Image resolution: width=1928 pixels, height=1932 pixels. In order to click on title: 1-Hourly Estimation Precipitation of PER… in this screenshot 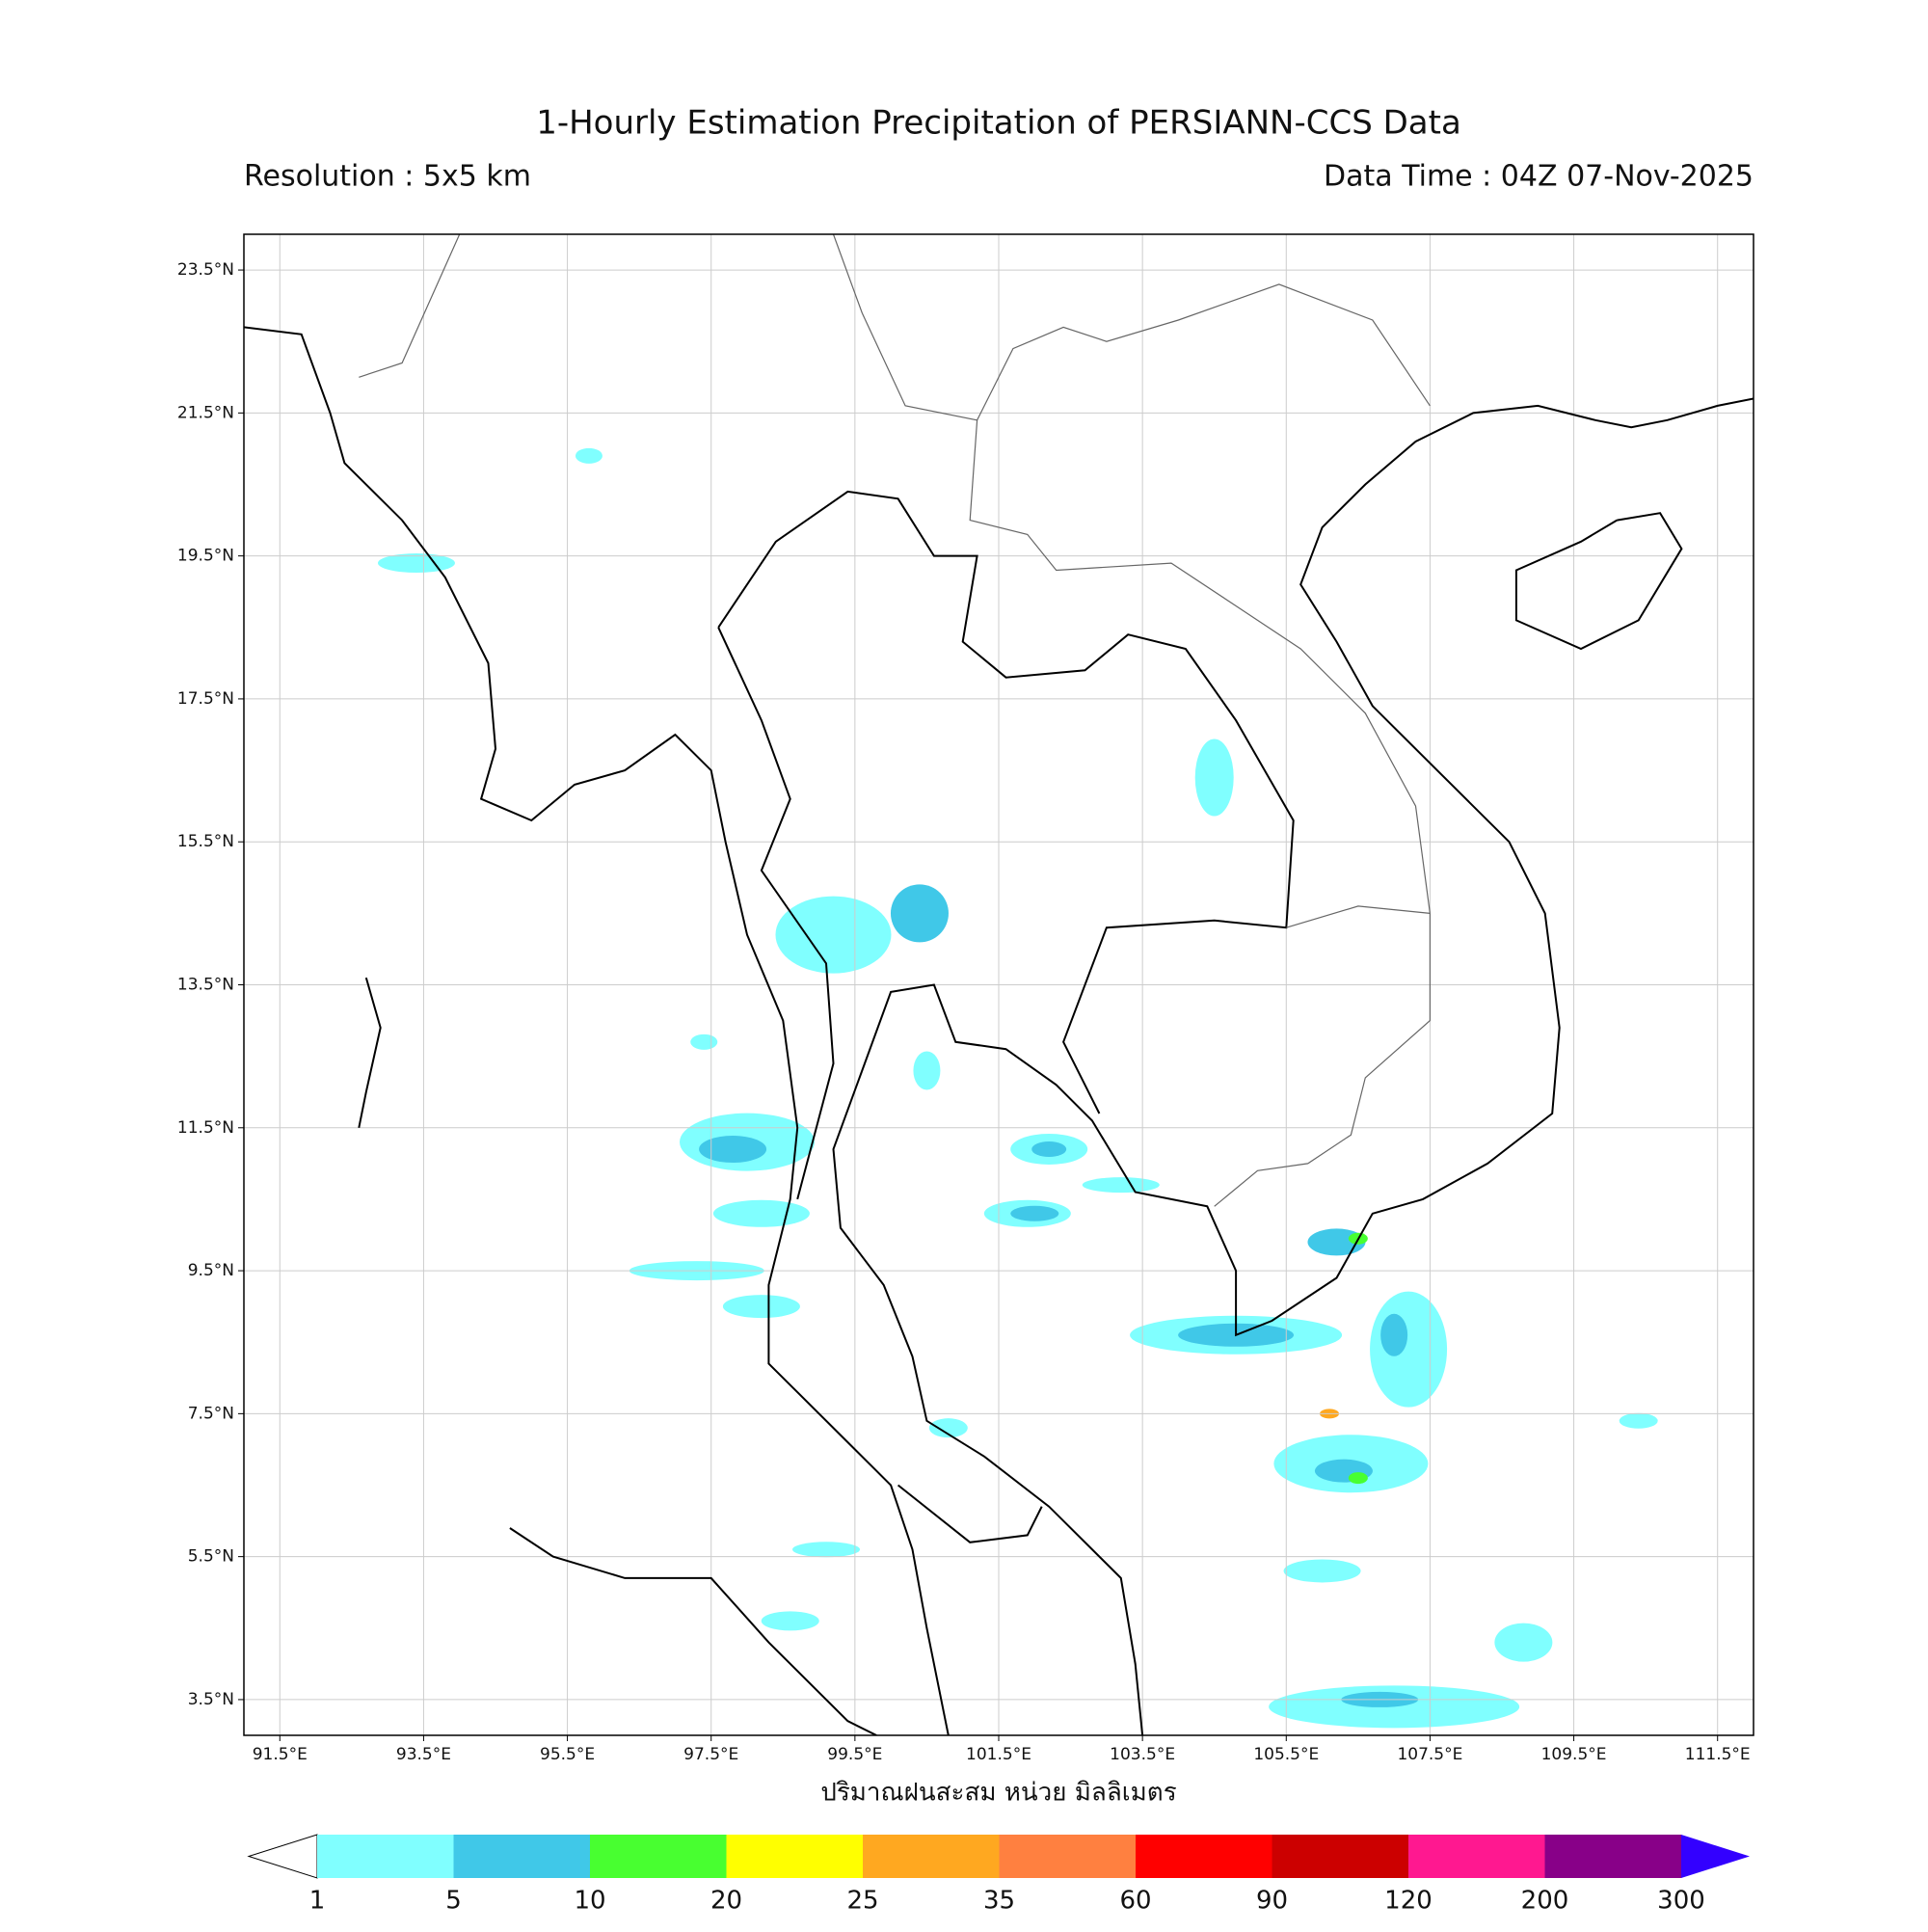, I will do `click(999, 124)`.